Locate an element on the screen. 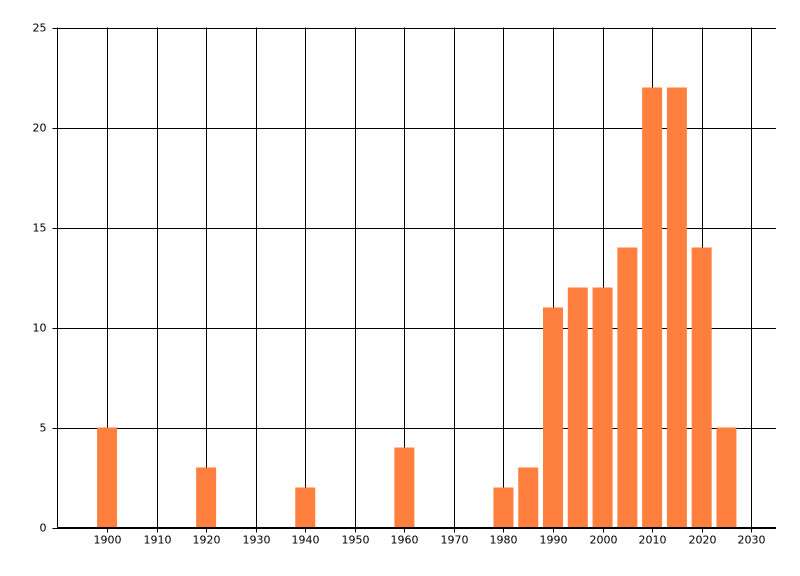 The image size is (800, 576). x-tick-label: 1900 is located at coordinates (108, 540).